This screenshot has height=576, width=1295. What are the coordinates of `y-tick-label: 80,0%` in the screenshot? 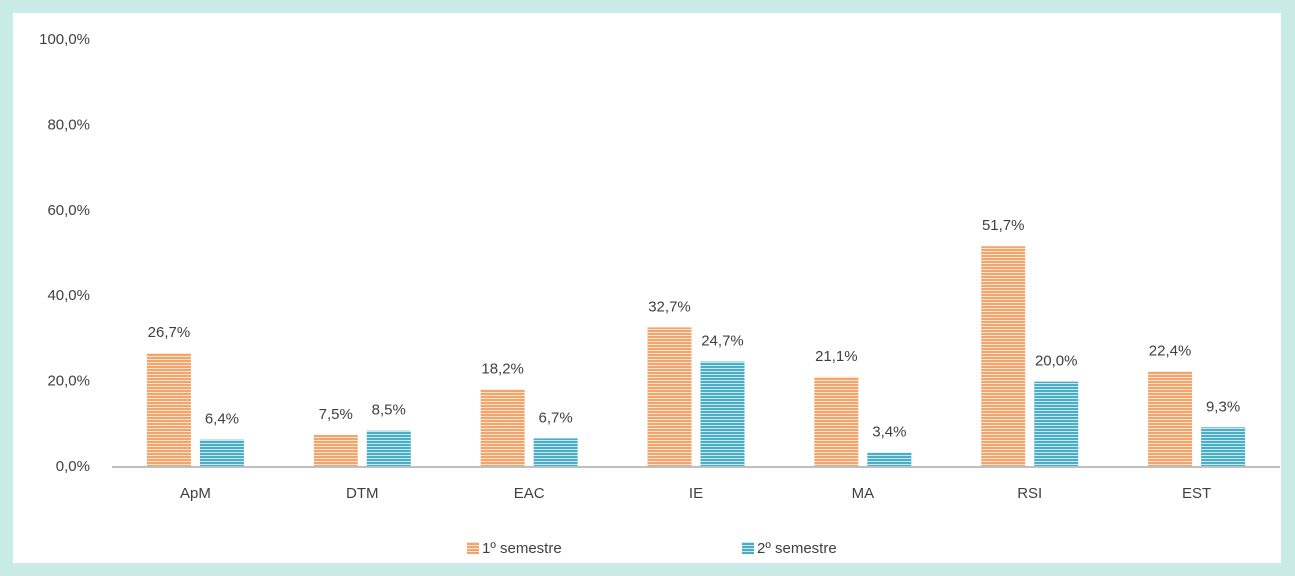 It's located at (68, 124).